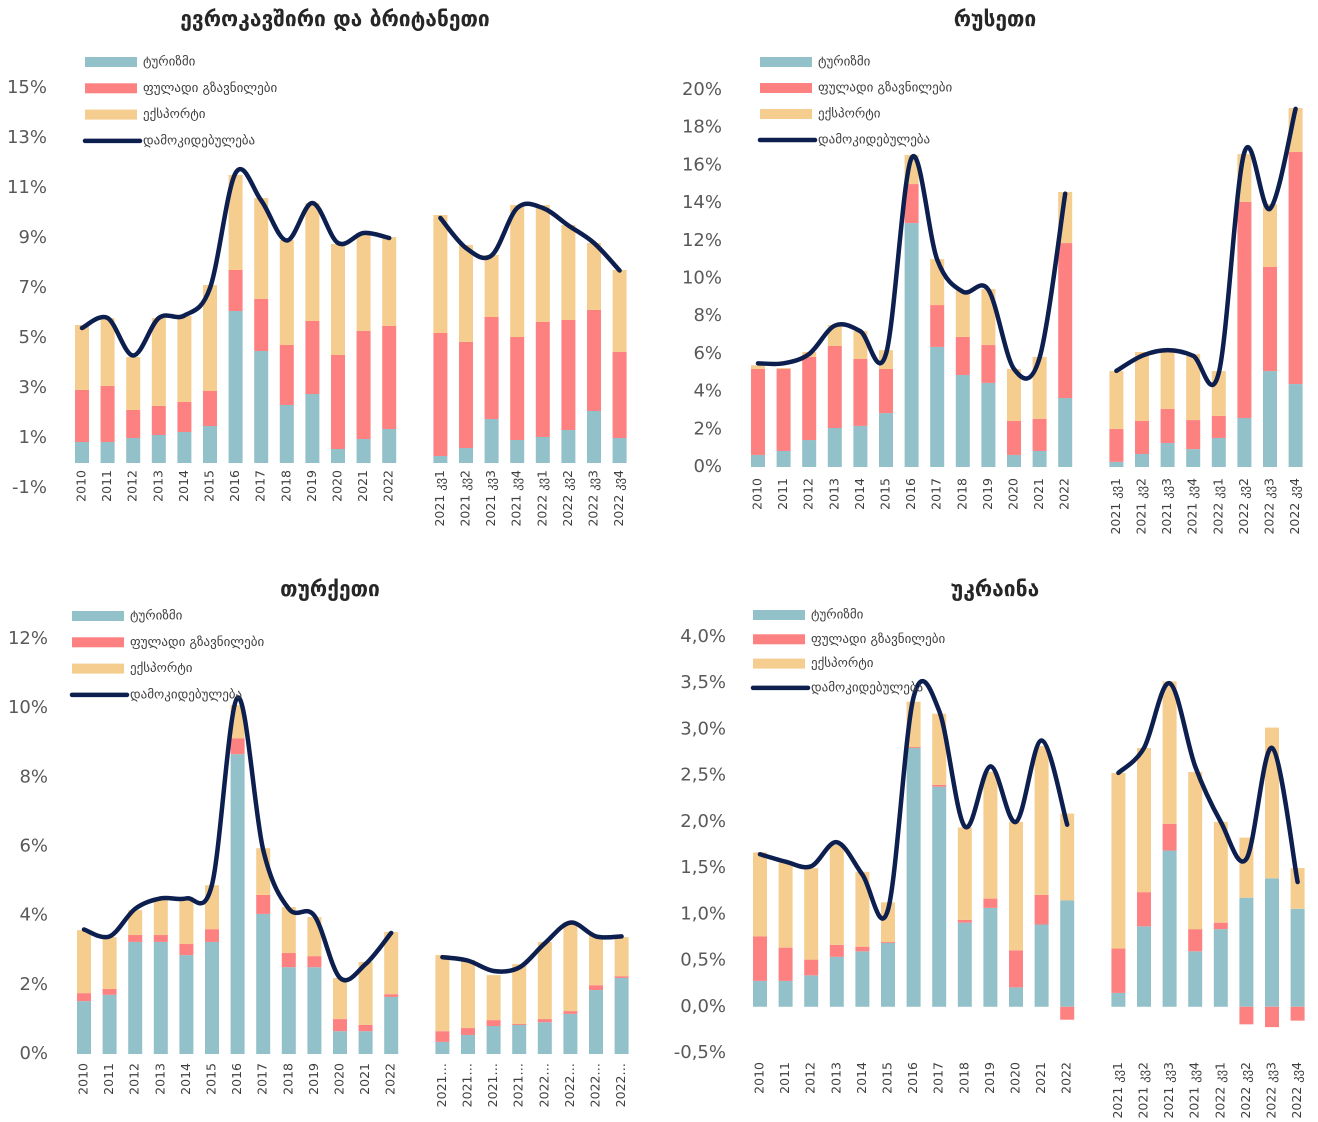 This screenshot has height=1122, width=1318. I want to click on legend-label: ტურიზმი, so click(844, 62).